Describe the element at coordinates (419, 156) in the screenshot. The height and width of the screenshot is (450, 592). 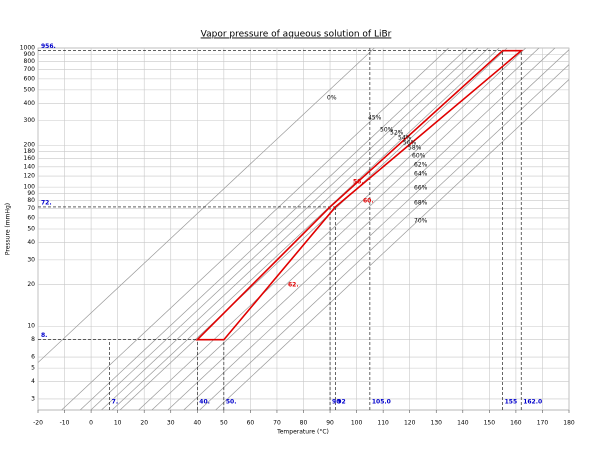
I see `concentration-label: 60%` at that location.